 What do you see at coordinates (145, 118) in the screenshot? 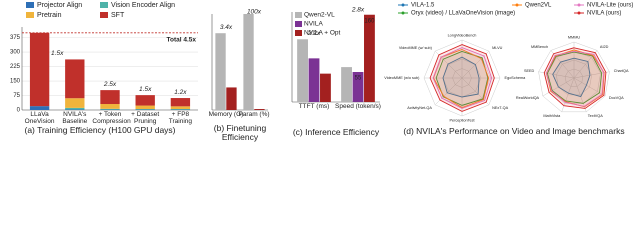
I see `x-tick-label: + Dataset Pruning` at bounding box center [145, 118].